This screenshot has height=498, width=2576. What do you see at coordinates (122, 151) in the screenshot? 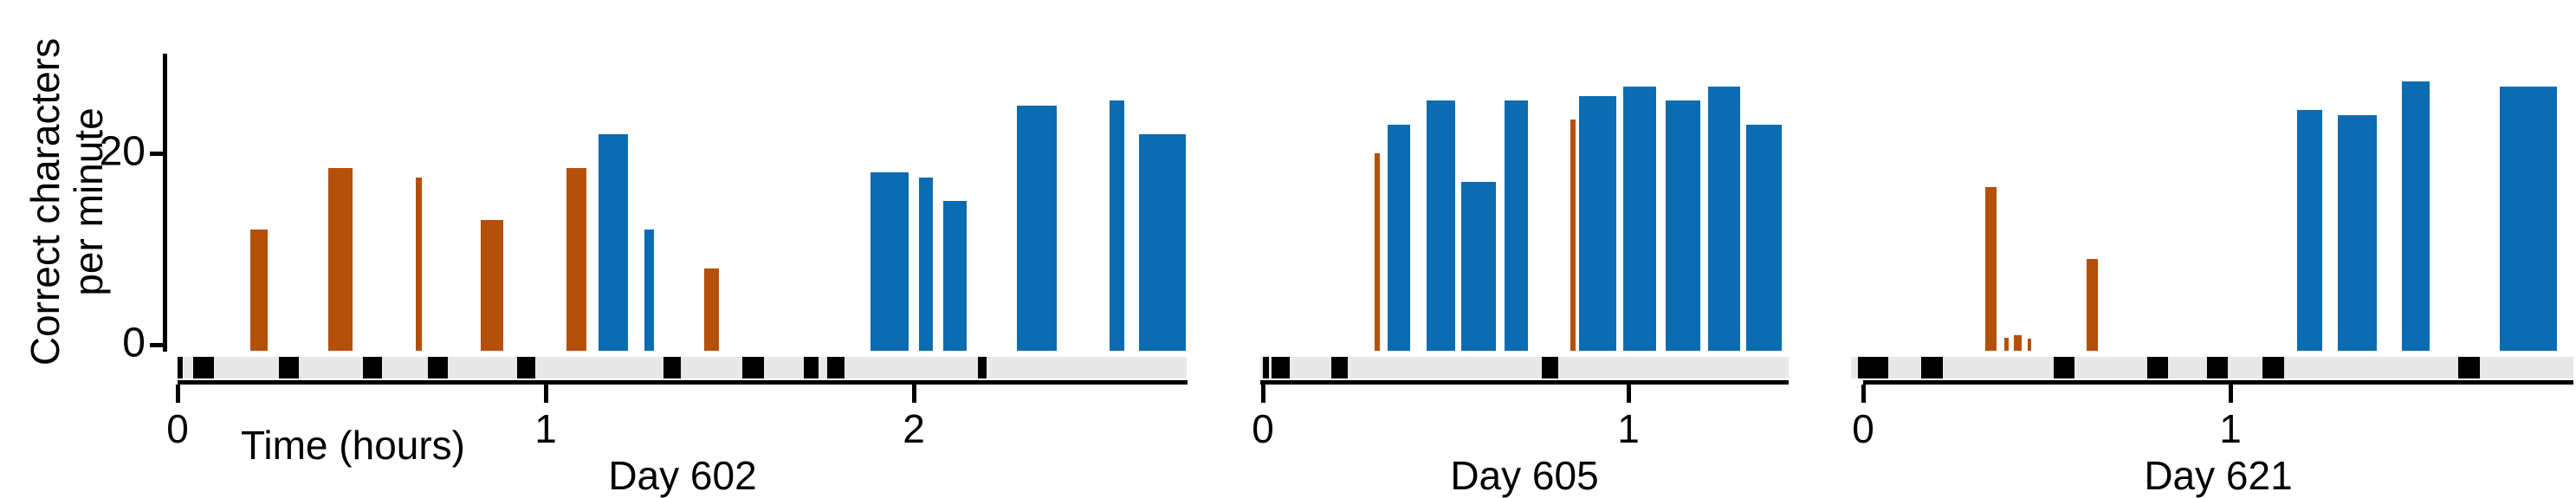
I see `y-axis-tick-label: 20` at bounding box center [122, 151].